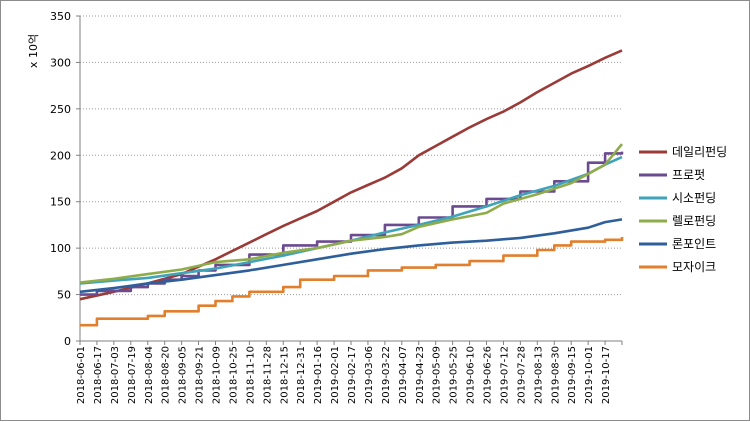 Image resolution: width=750 pixels, height=422 pixels. I want to click on x-tick-label: 2018-08-04, so click(149, 375).